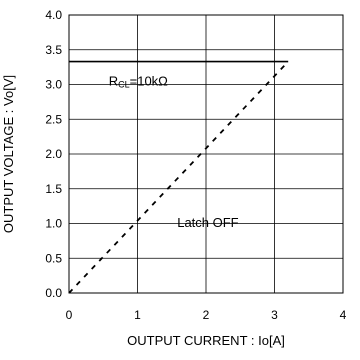 This screenshot has height=360, width=360. I want to click on y-tick-label: 1.0, so click(53, 224).